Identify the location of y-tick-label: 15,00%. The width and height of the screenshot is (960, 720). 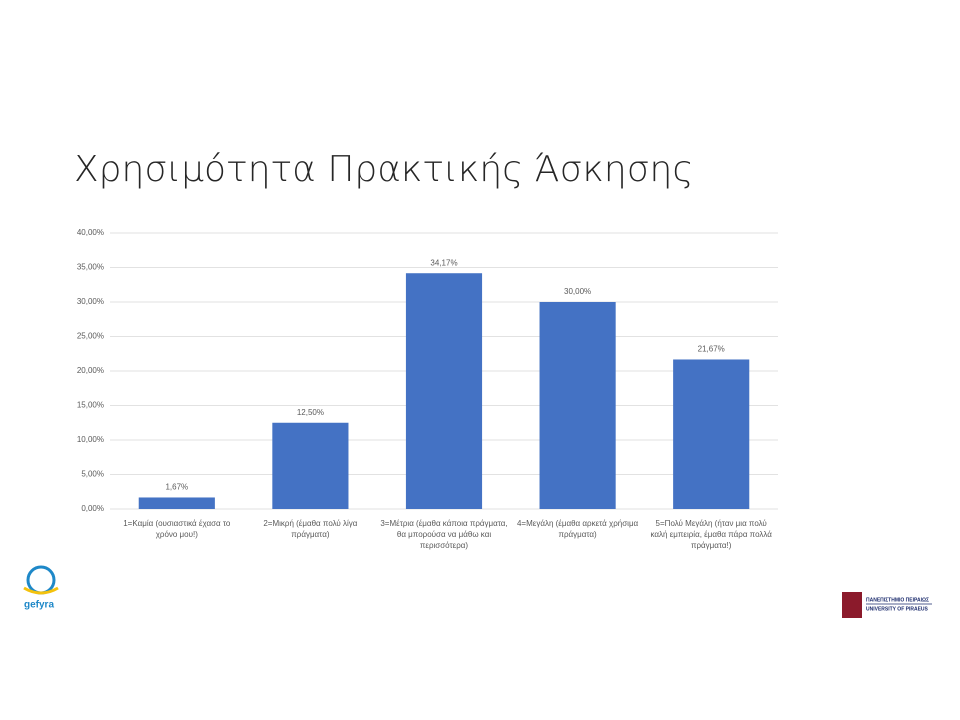
(90, 405).